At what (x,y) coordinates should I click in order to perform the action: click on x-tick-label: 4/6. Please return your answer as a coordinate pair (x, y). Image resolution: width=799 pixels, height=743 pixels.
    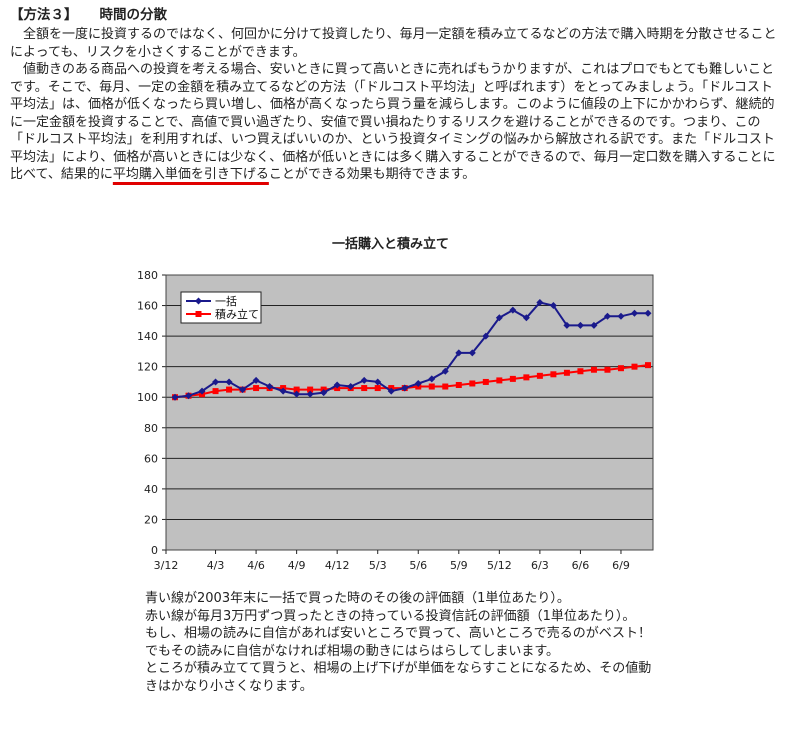
    Looking at the image, I should click on (256, 565).